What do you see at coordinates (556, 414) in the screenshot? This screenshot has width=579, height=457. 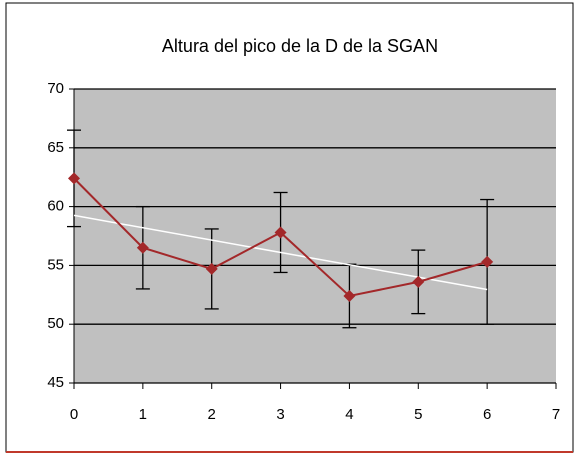 I see `x-tick-label: 7` at bounding box center [556, 414].